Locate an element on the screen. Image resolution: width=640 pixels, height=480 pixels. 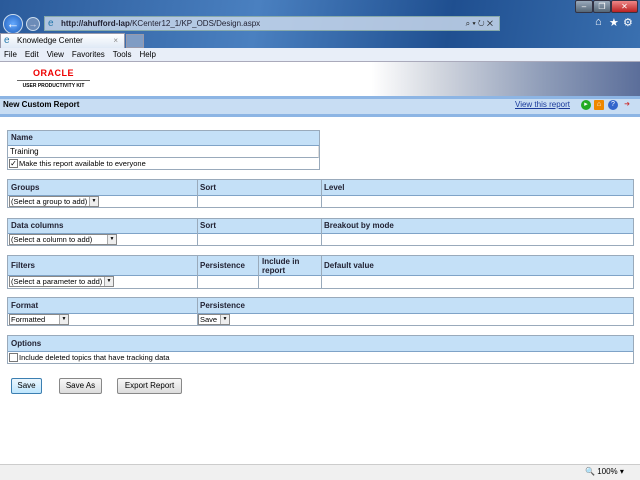
status-bar is located at coordinates (320, 472).